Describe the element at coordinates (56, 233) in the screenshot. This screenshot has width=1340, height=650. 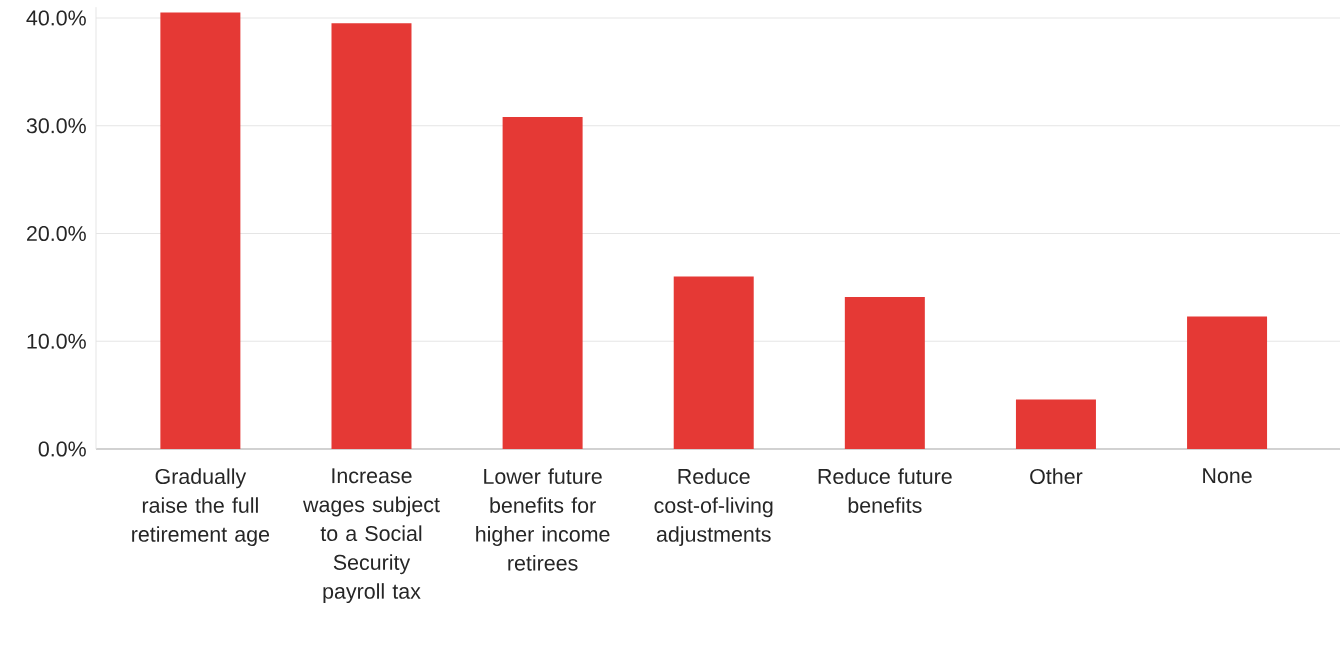
I see `y-tick-label: 20.0%` at that location.